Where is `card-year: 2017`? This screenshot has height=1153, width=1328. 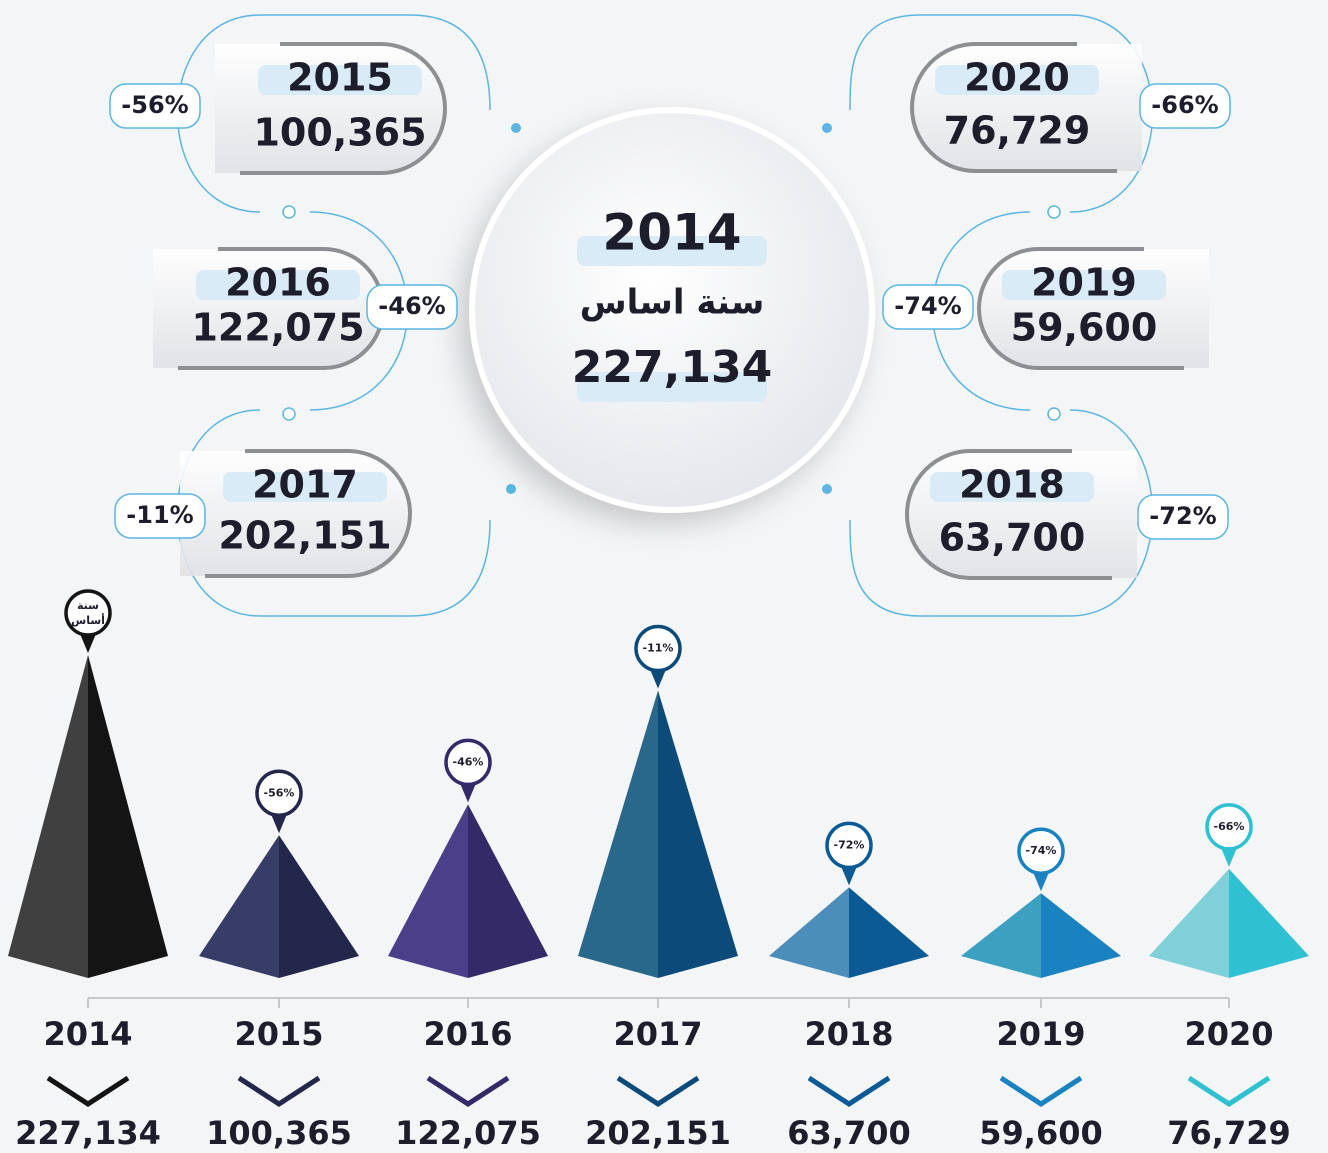
card-year: 2017 is located at coordinates (305, 485).